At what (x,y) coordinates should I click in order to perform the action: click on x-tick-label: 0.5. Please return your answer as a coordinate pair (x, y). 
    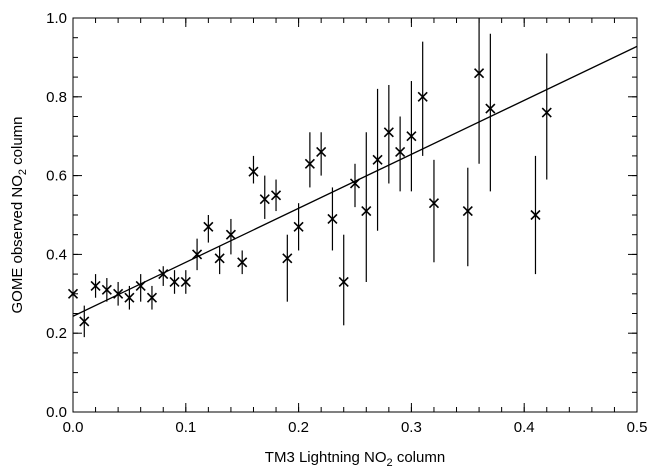
    Looking at the image, I should click on (637, 427).